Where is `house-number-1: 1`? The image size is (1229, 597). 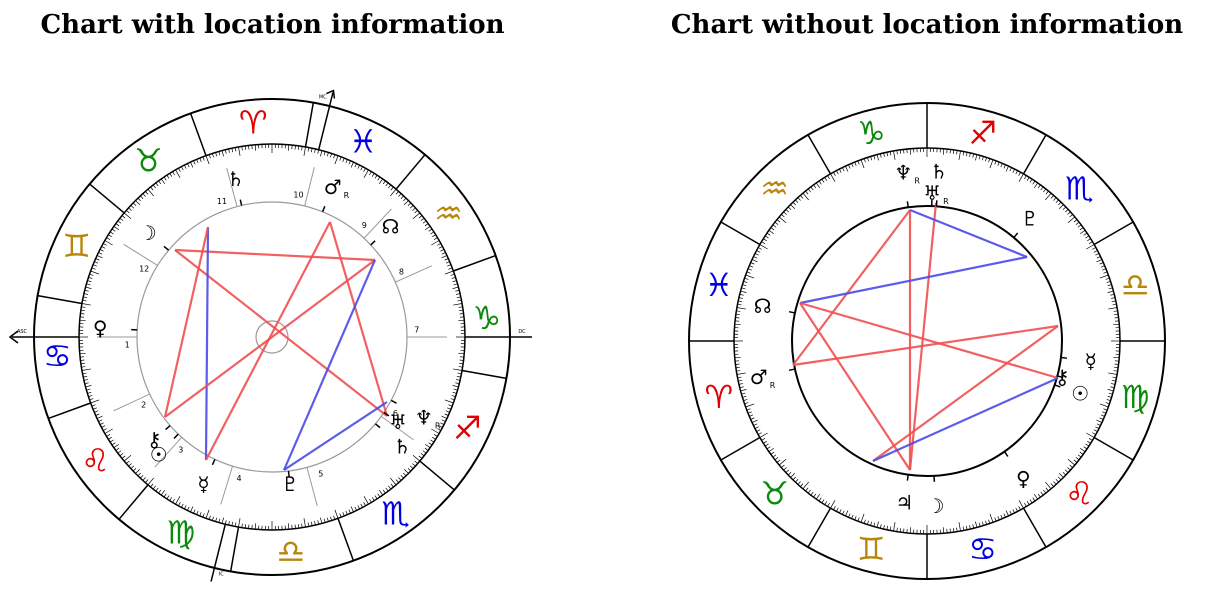
house-number-1: 1 is located at coordinates (127, 345).